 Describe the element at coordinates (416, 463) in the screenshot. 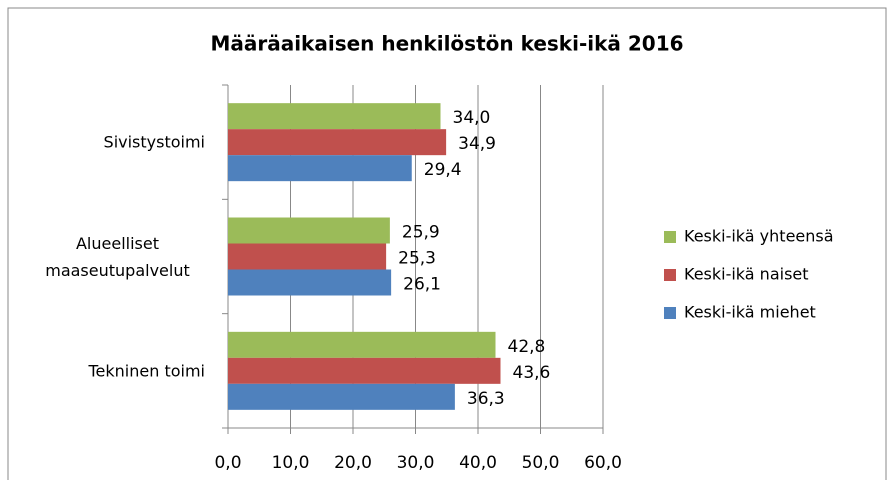

I see `x-tick-label: 30,0` at that location.